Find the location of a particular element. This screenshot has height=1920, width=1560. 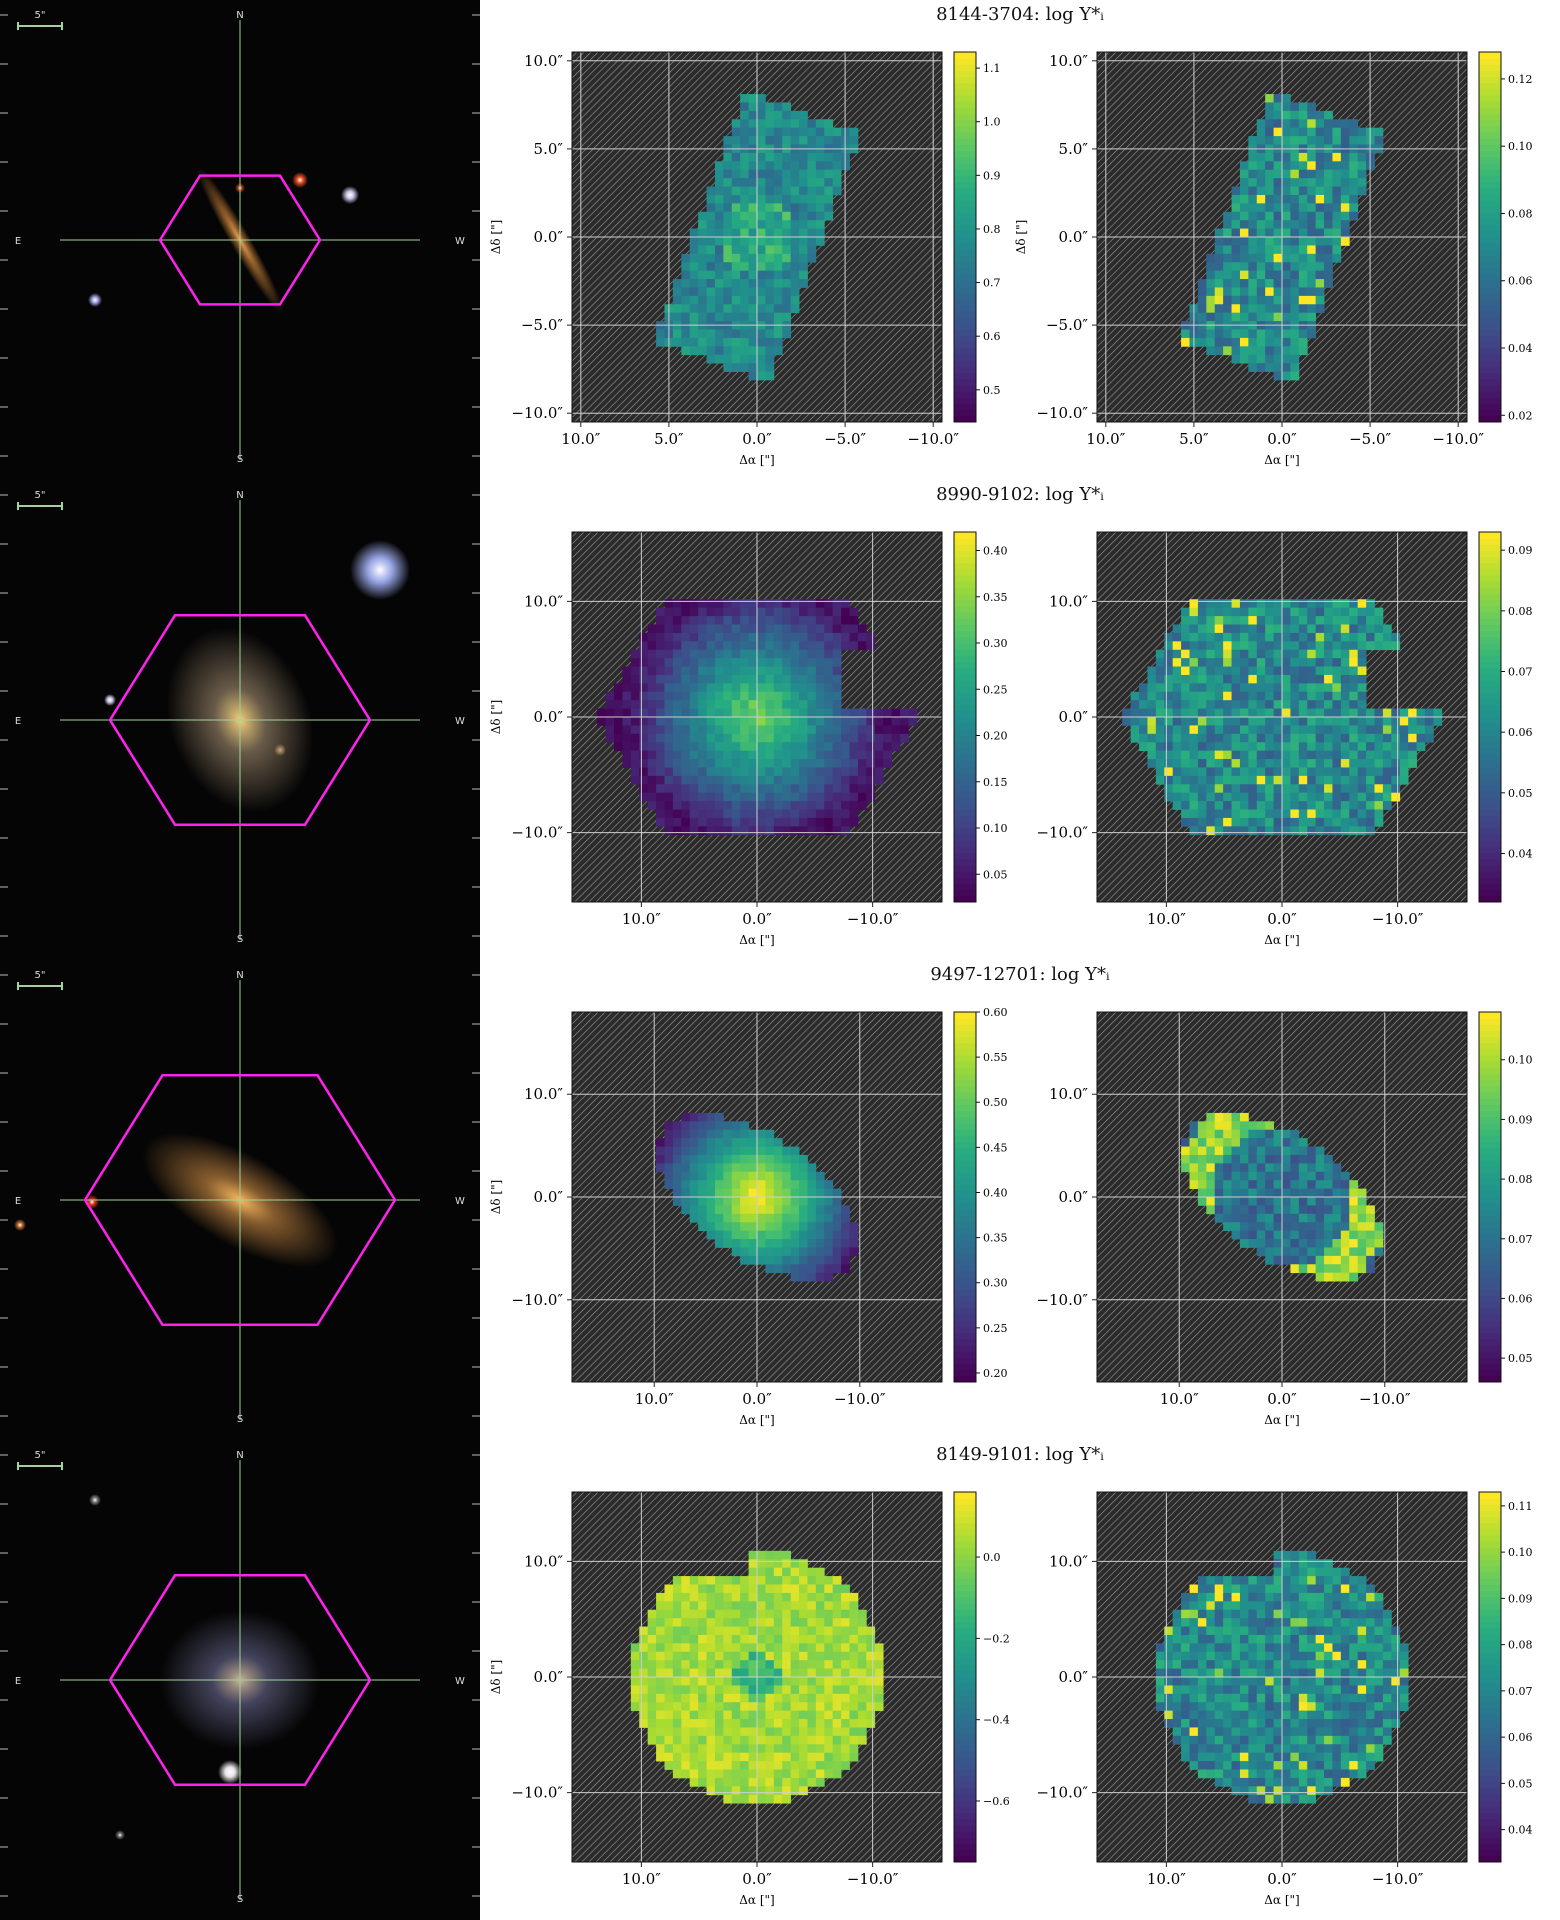

colorbar-tick-label: 0.10 is located at coordinates (1520, 1552).